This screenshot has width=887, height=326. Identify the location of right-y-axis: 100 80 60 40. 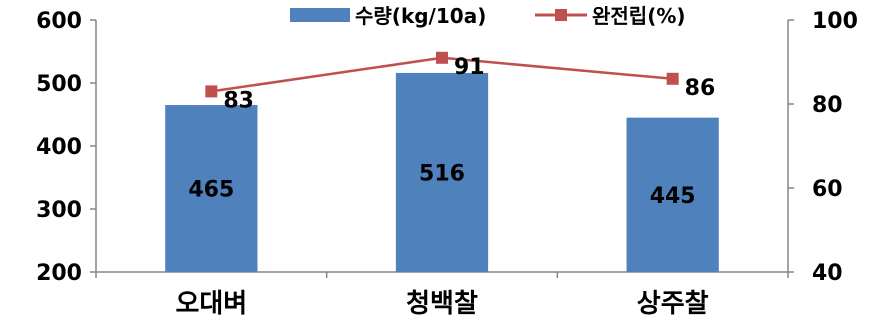
(823, 147).